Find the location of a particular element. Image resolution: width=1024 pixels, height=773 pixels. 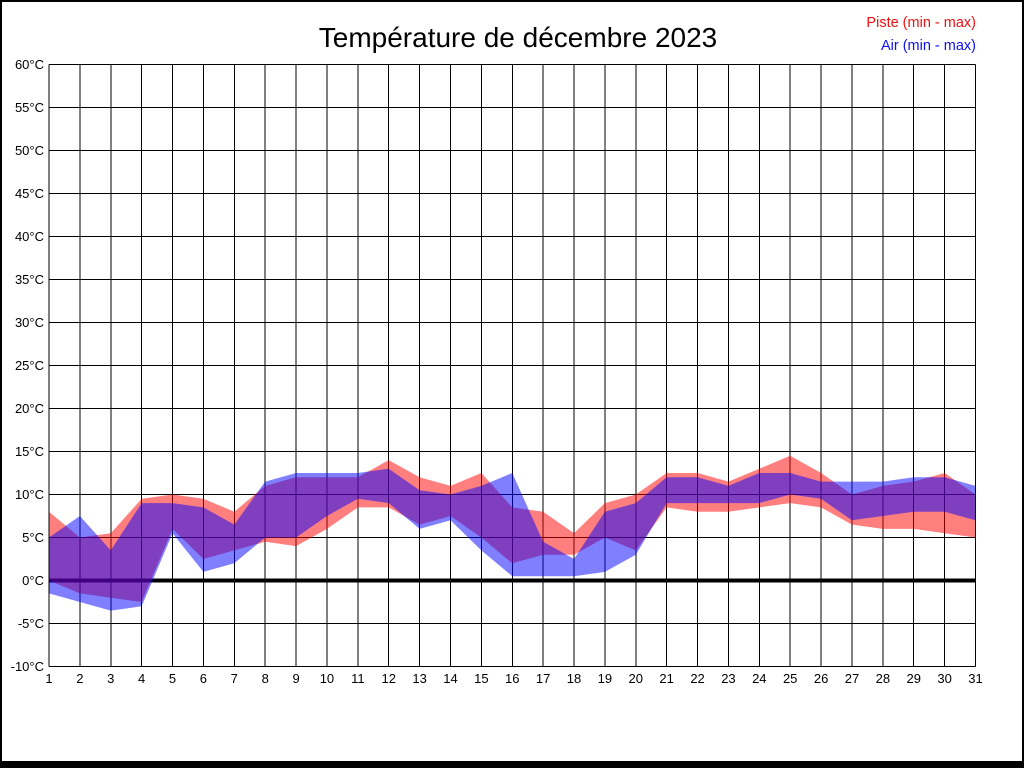

x-tick-label: 29 is located at coordinates (913, 678).